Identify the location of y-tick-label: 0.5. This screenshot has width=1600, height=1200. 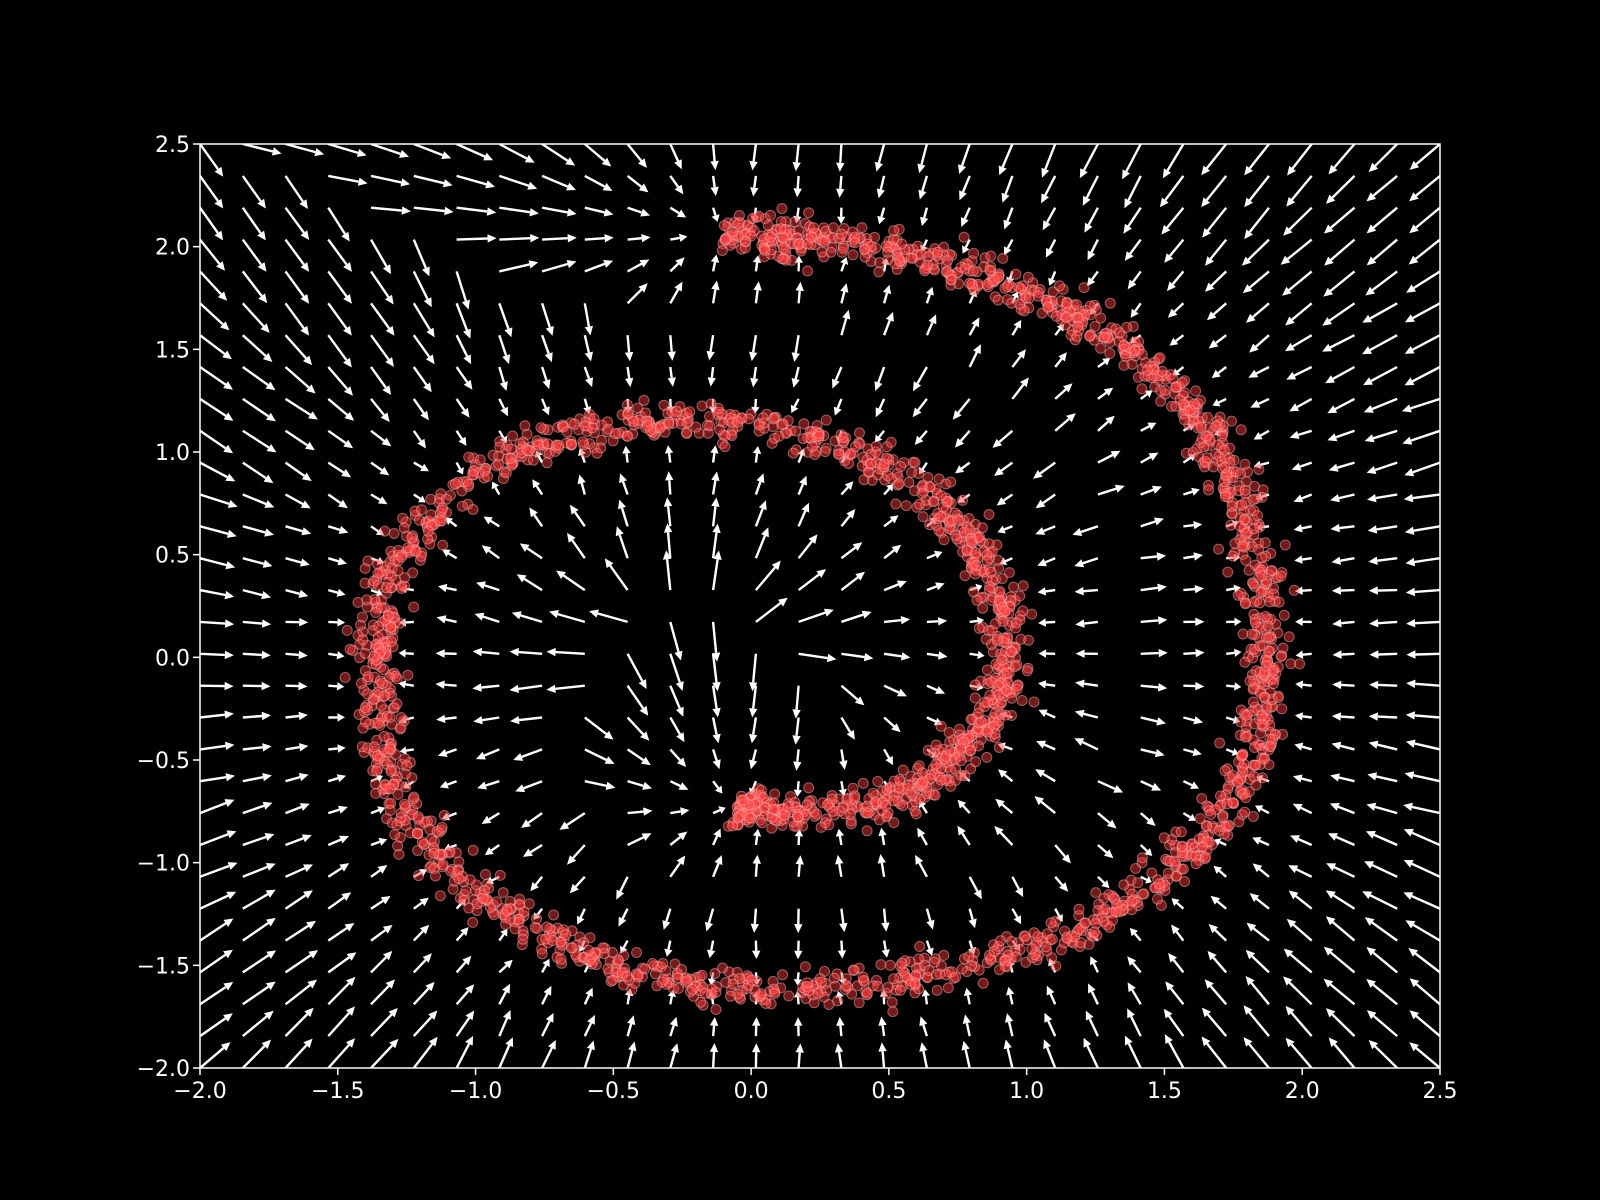
(172, 556).